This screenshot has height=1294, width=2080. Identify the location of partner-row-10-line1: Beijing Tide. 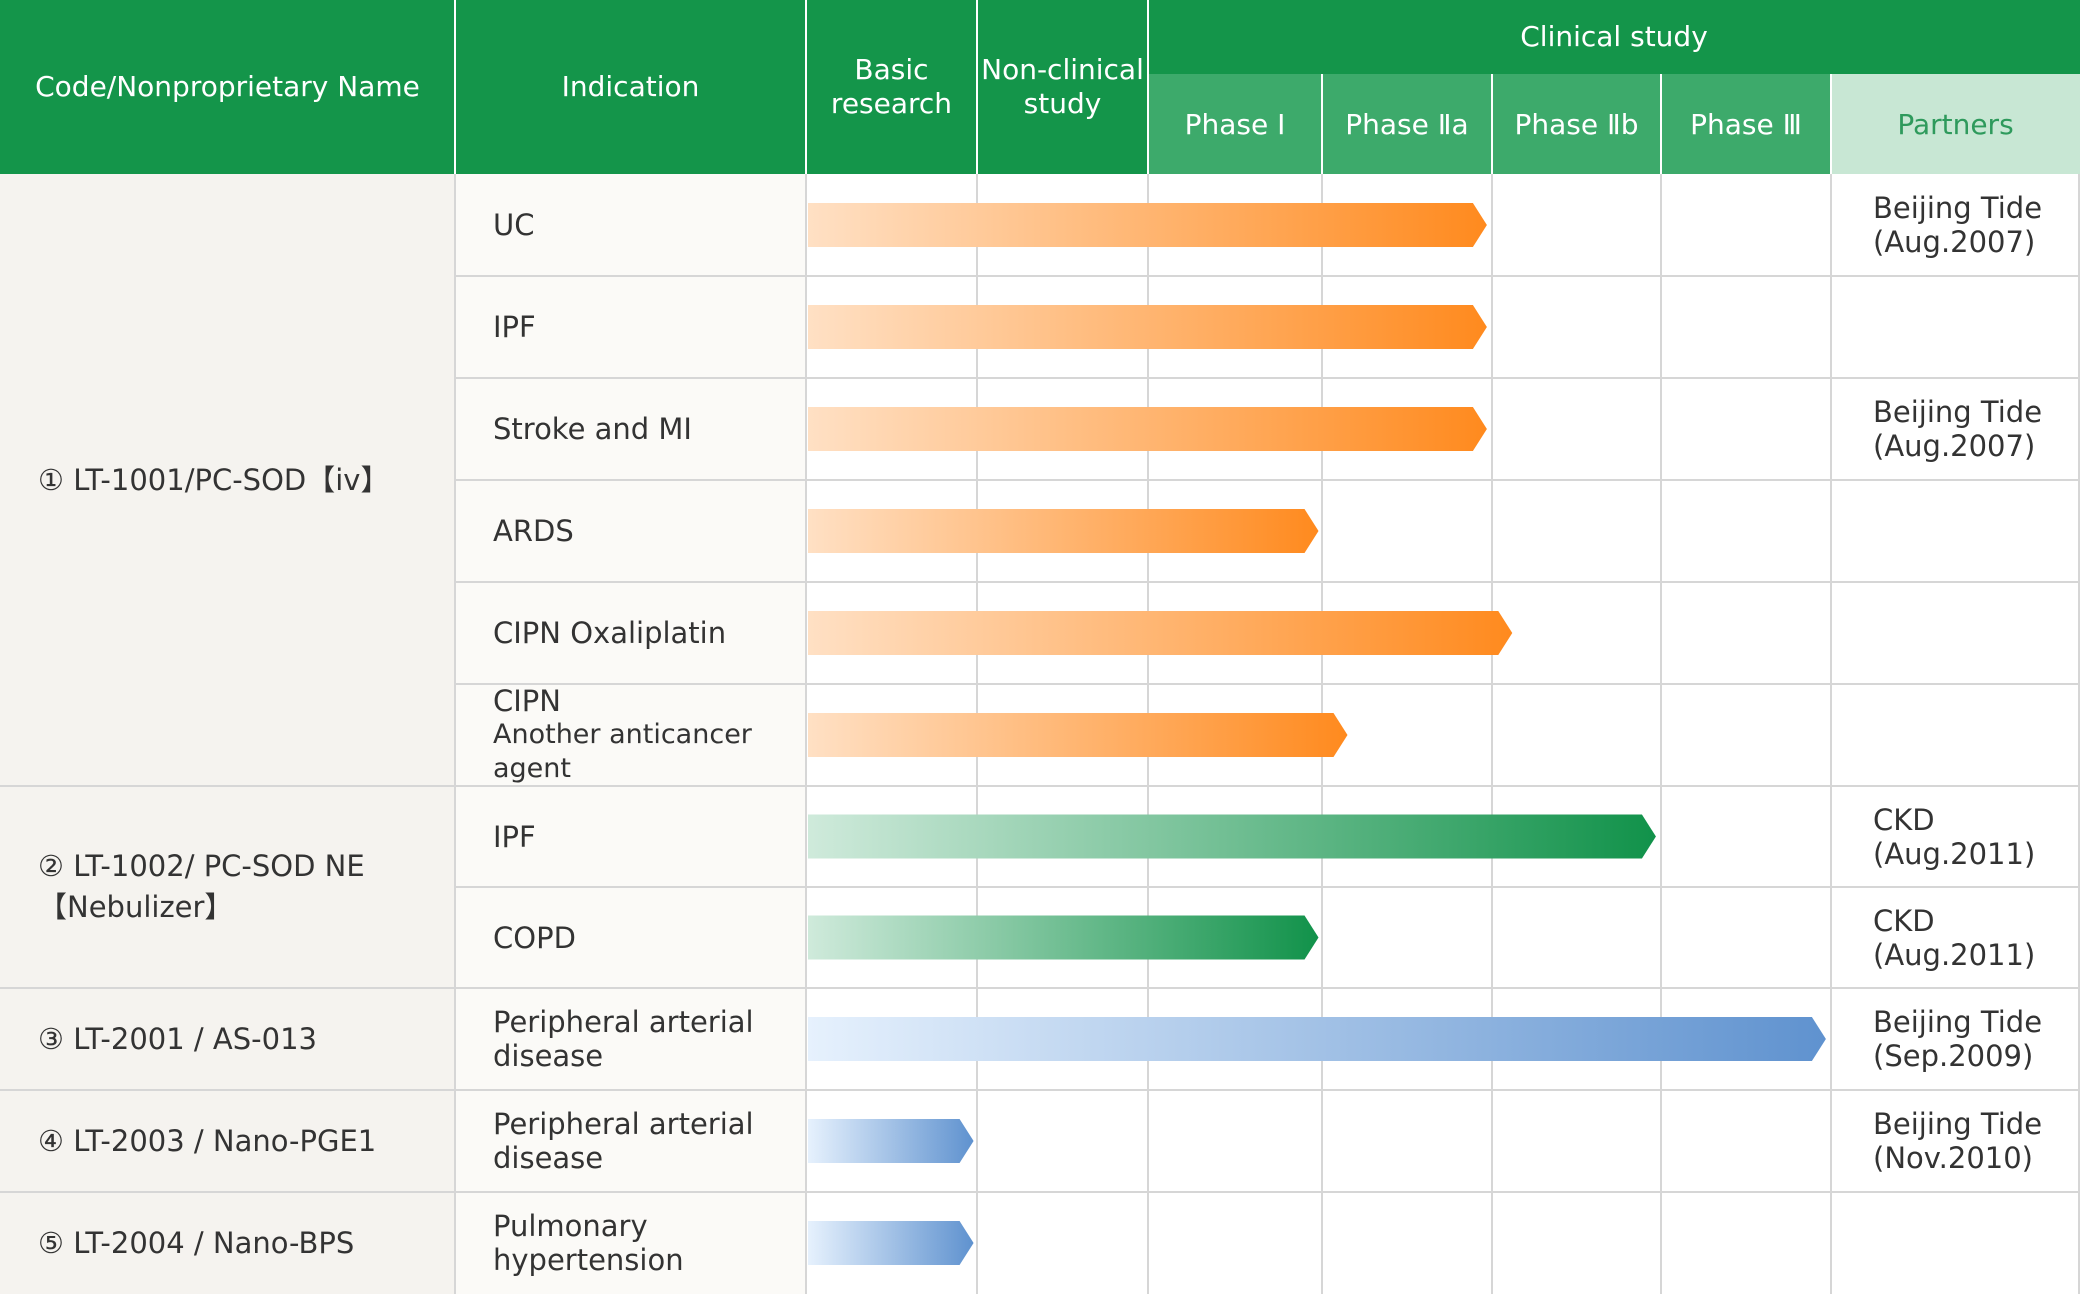
(1958, 1124).